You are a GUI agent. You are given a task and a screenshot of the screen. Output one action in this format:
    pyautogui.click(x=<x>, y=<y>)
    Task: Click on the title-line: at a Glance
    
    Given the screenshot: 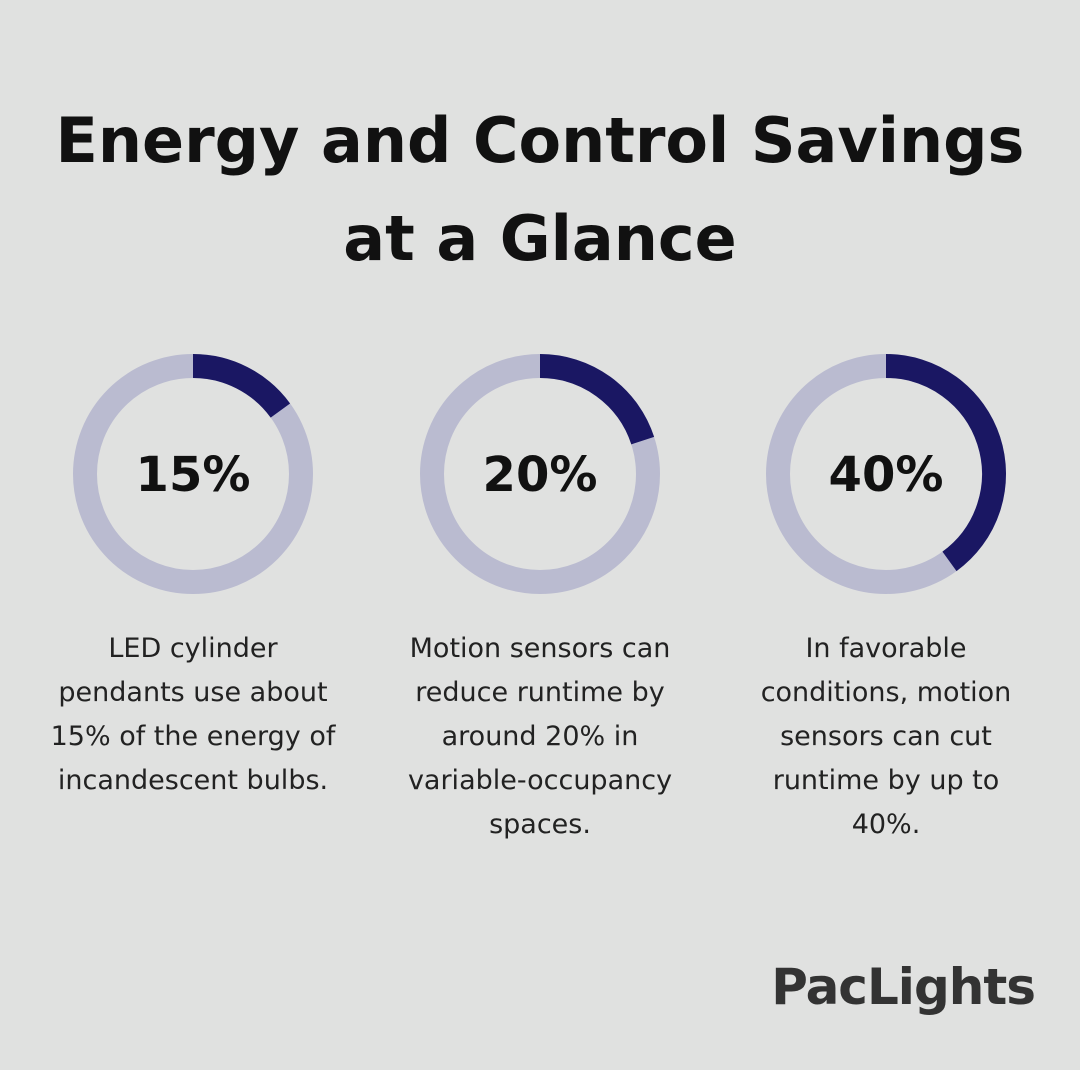 What is the action you would take?
    pyautogui.click(x=539, y=238)
    